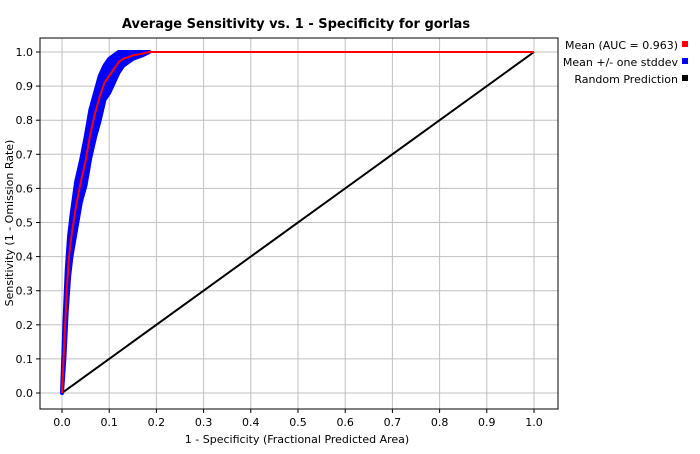 The height and width of the screenshot is (454, 700). I want to click on legend-label: Mean +/- one stddev, so click(621, 62).